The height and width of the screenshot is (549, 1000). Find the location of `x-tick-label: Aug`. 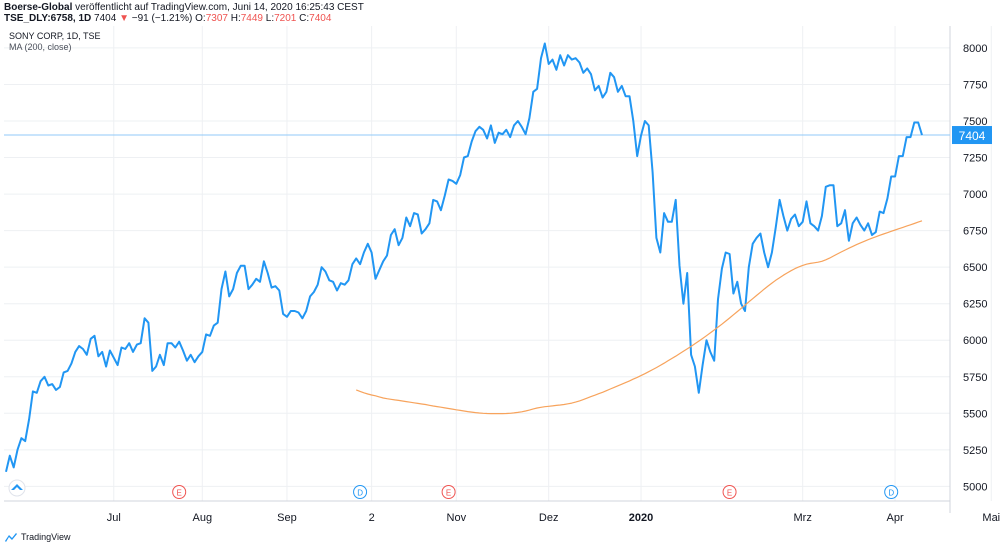

x-tick-label: Aug is located at coordinates (202, 518).